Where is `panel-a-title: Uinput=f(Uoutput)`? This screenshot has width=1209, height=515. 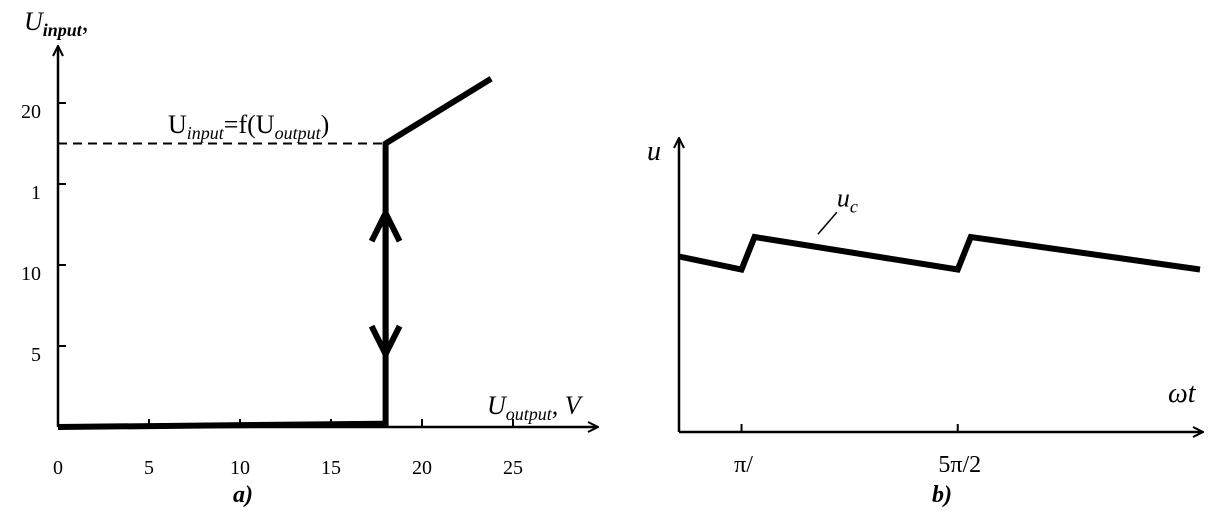
panel-a-title: Uinput=f(Uoutput) is located at coordinates (248, 126).